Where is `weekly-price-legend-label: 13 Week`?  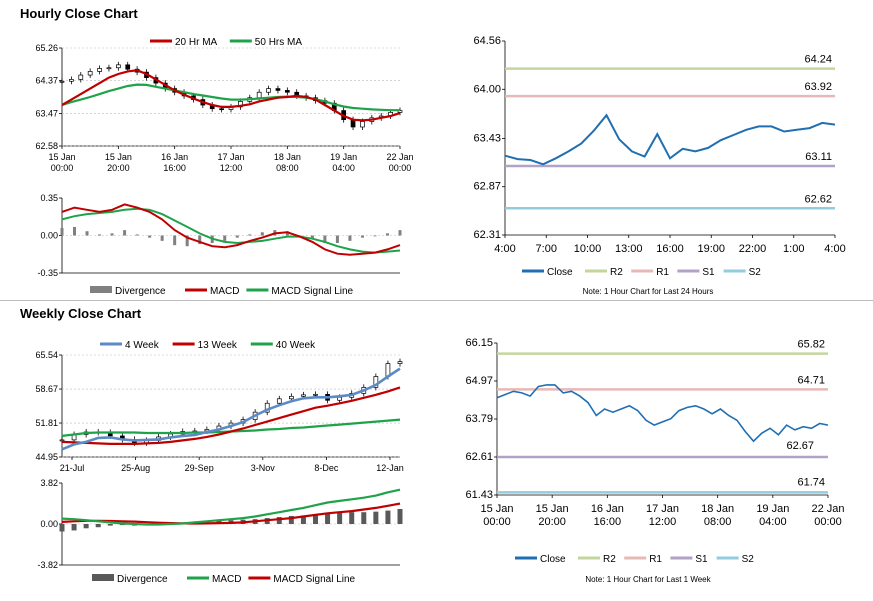
weekly-price-legend-label: 13 Week is located at coordinates (218, 345).